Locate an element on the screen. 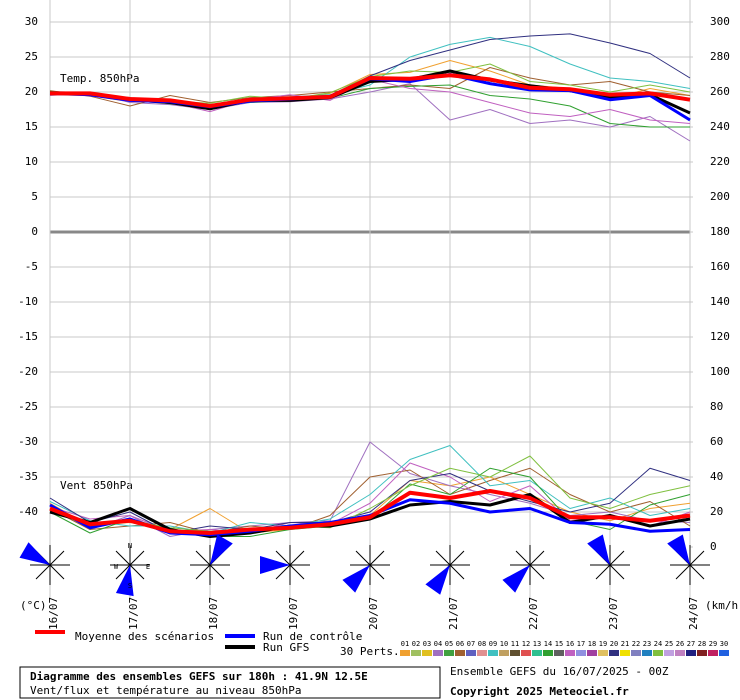  y2-tick-label: 220 is located at coordinates (720, 161).